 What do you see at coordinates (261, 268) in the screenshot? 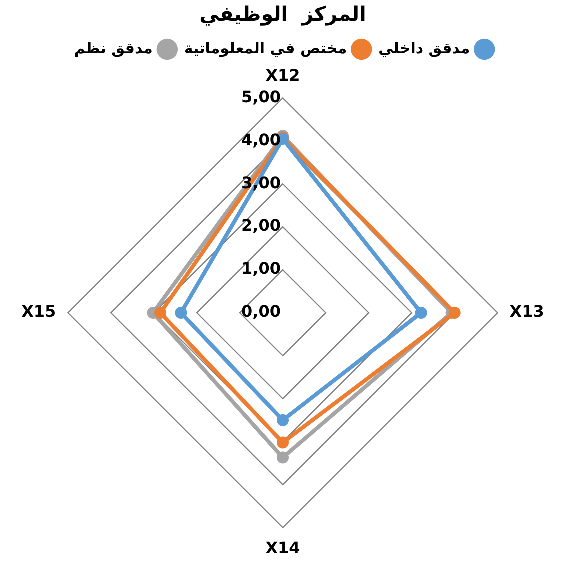
I see `y-tick-label: 1,00` at bounding box center [261, 268].